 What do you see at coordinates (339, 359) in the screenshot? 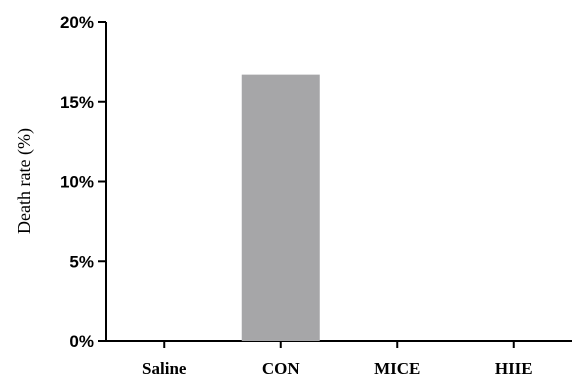
I see `x-axis: Saline CON MICE HIIE` at bounding box center [339, 359].